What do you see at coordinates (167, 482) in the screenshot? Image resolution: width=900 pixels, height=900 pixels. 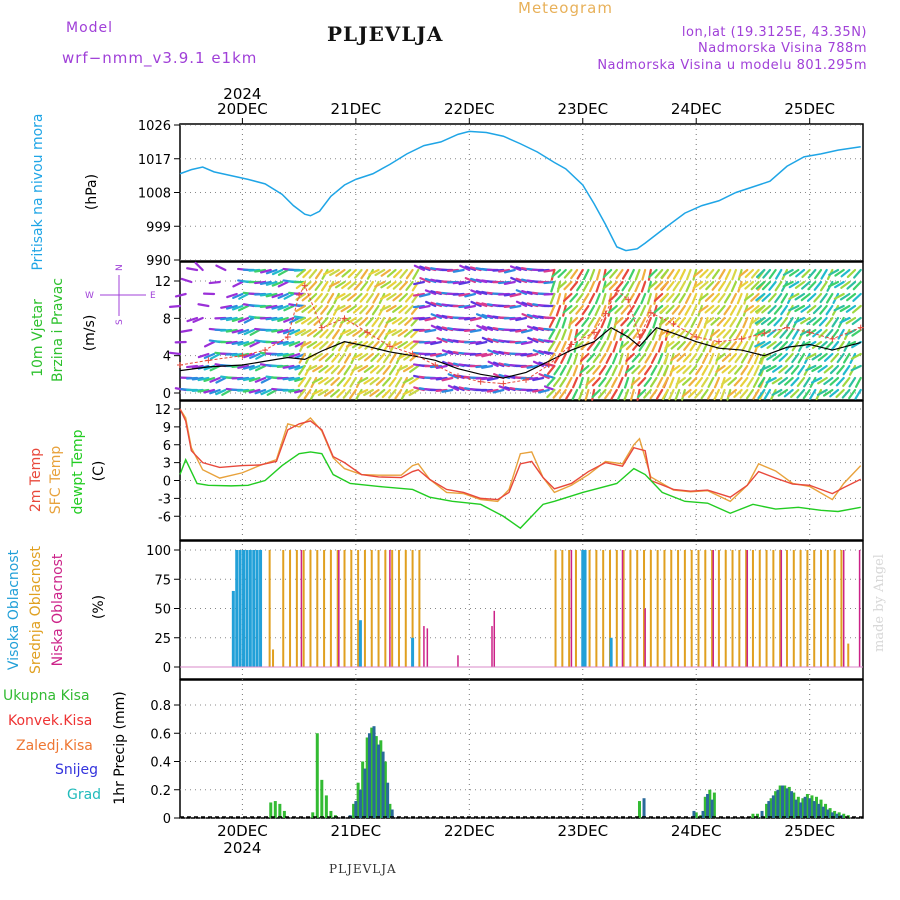 I see `temperature-y-tick-label: 0` at bounding box center [167, 482].